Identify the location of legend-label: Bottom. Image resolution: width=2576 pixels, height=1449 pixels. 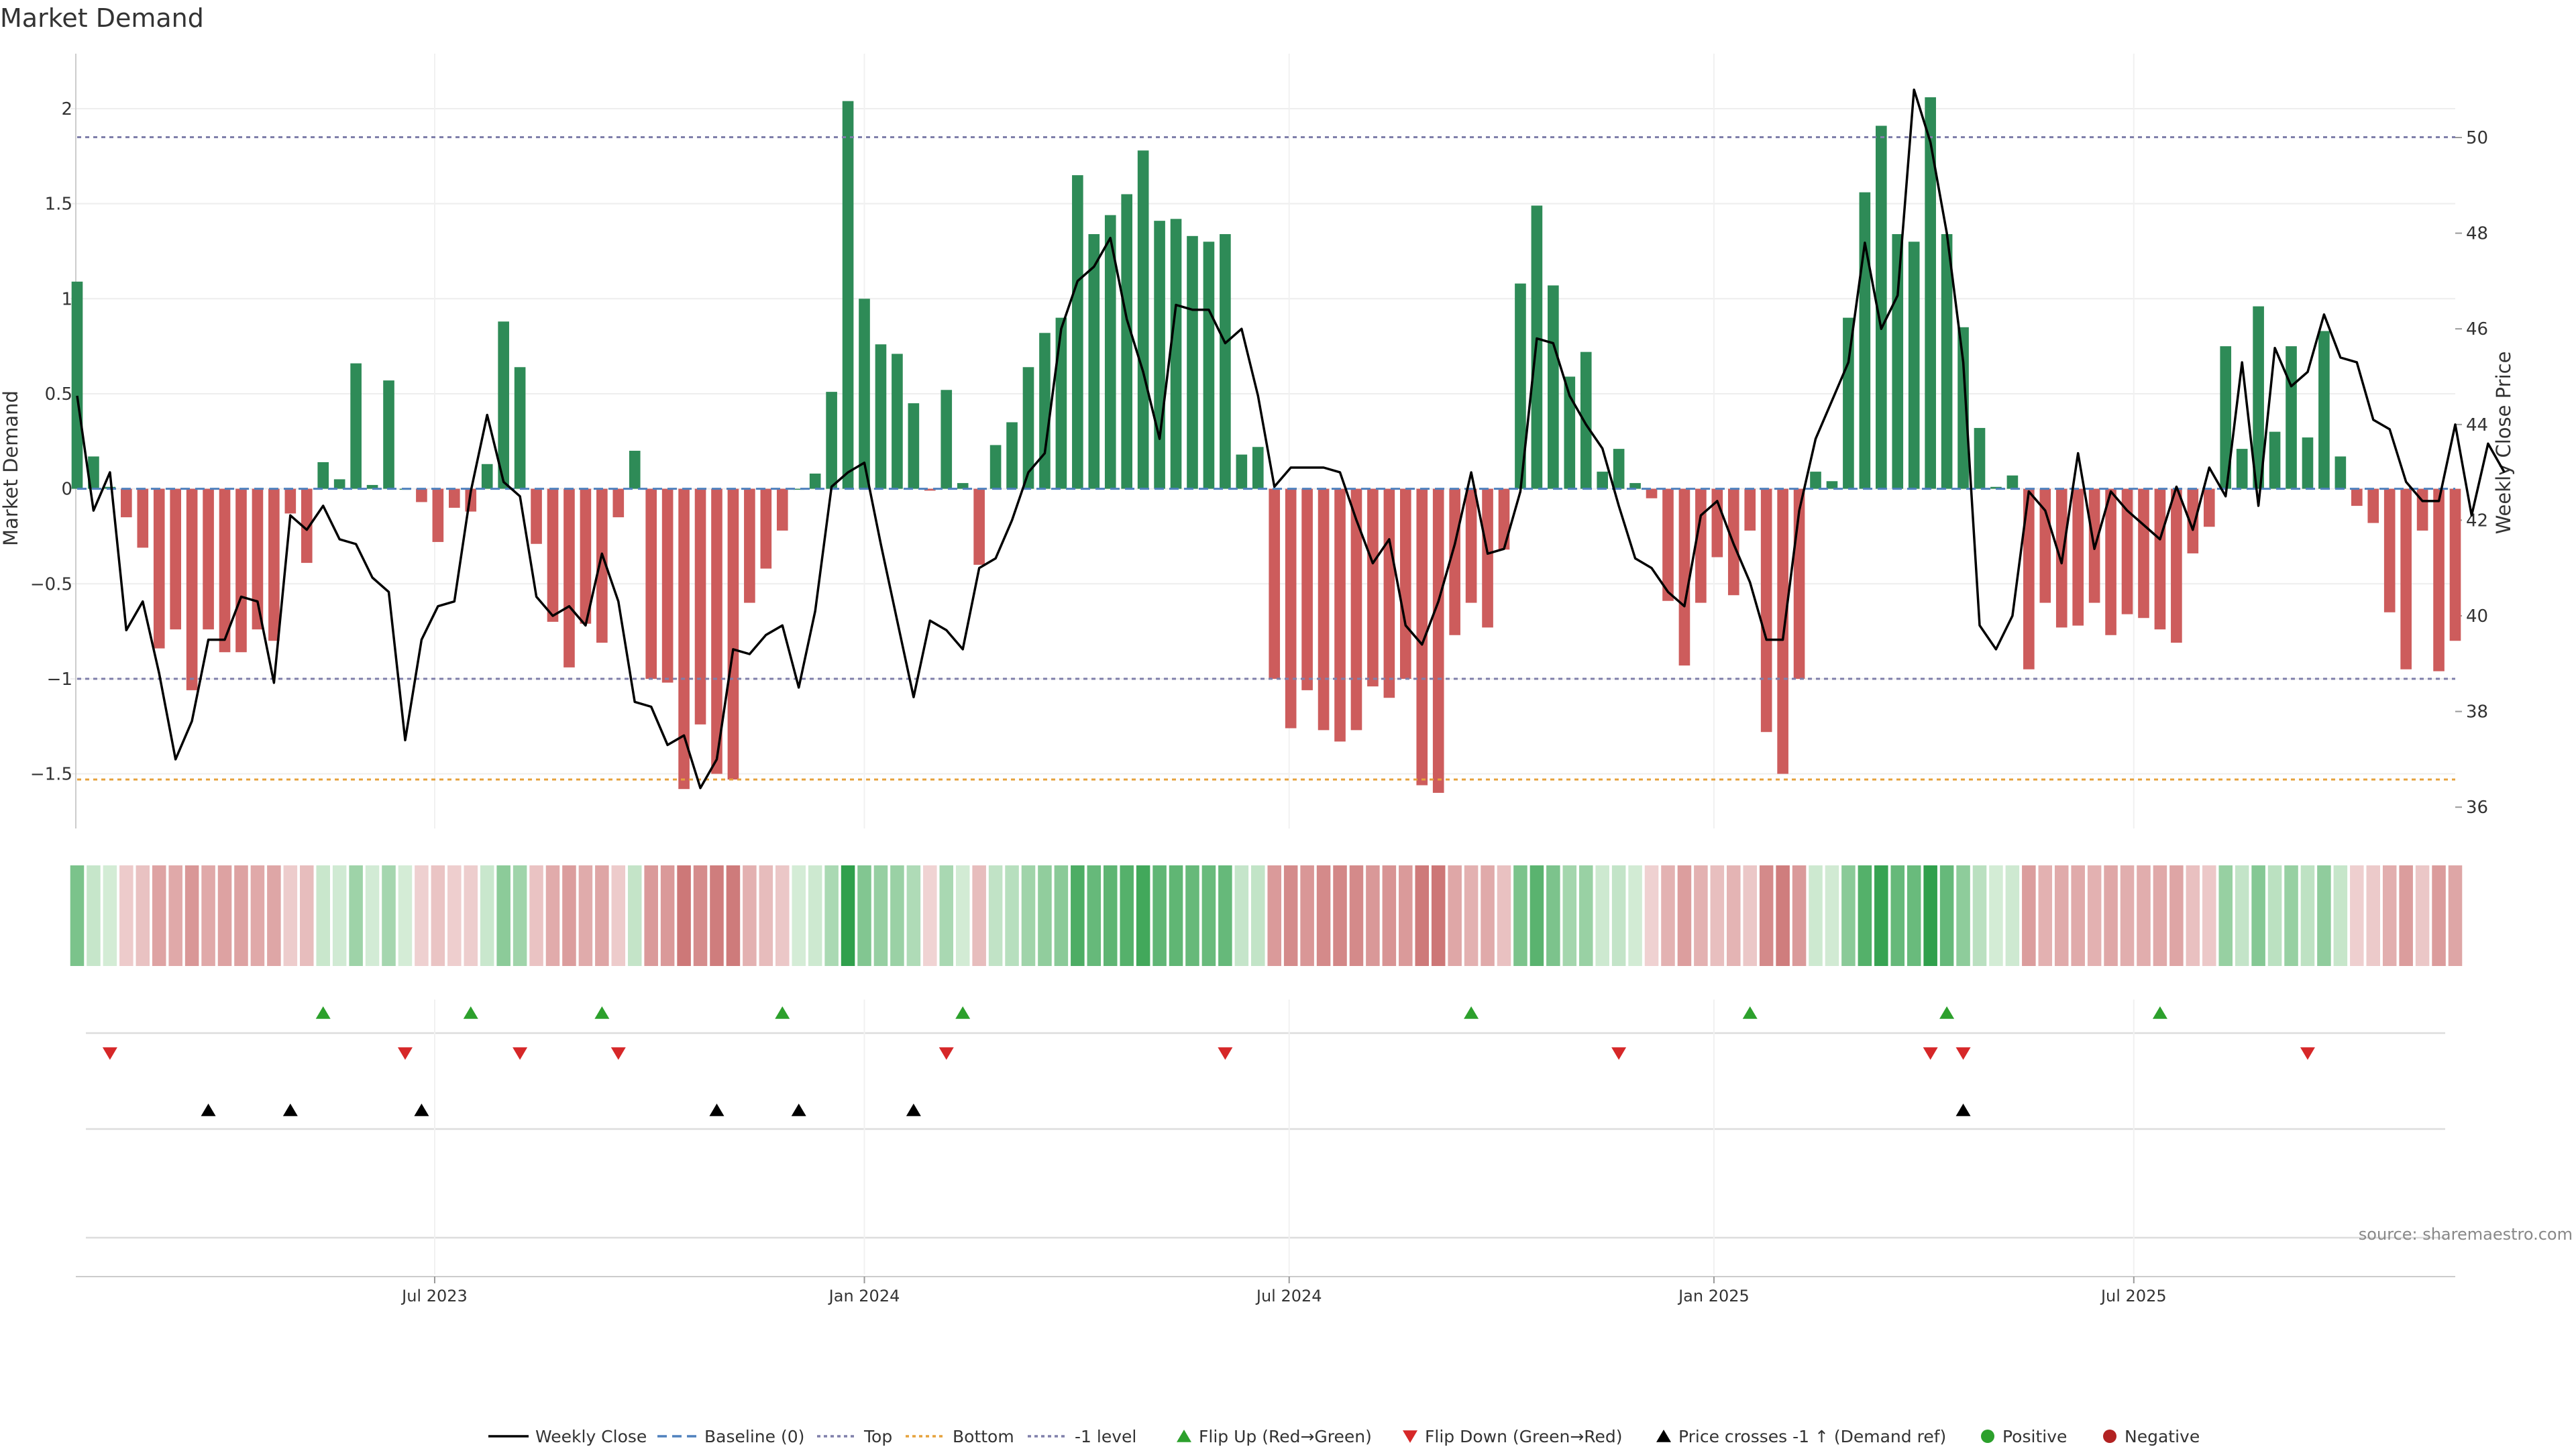
(983, 1436).